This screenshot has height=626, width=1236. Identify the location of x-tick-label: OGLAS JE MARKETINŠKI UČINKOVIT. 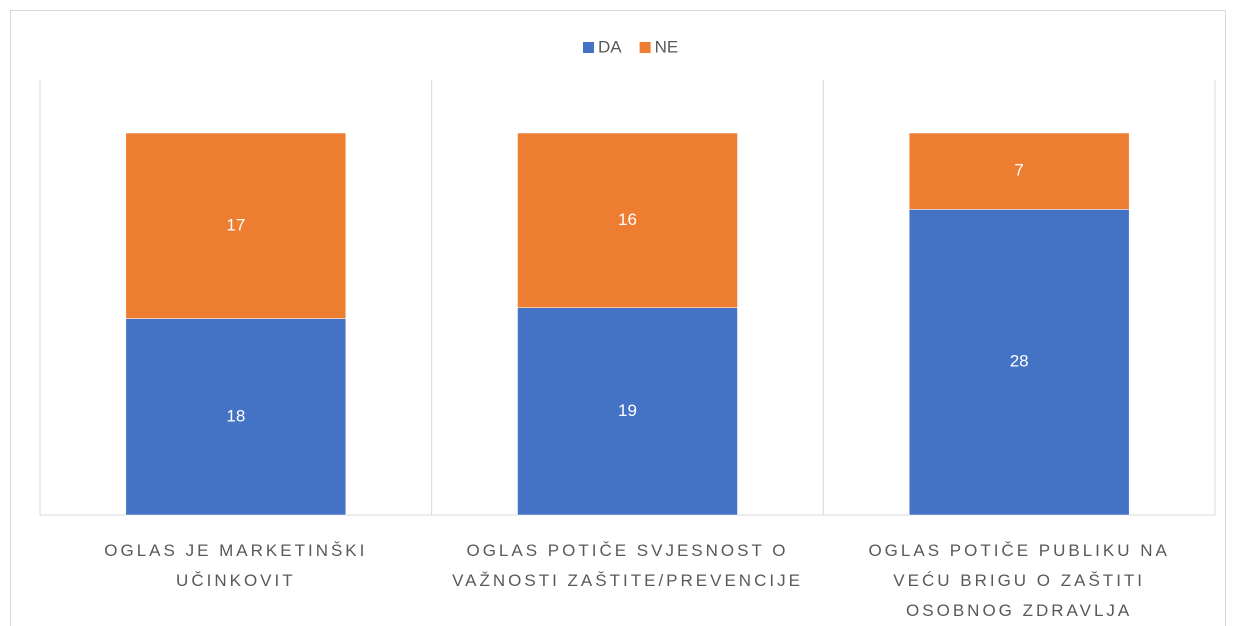
(236, 565).